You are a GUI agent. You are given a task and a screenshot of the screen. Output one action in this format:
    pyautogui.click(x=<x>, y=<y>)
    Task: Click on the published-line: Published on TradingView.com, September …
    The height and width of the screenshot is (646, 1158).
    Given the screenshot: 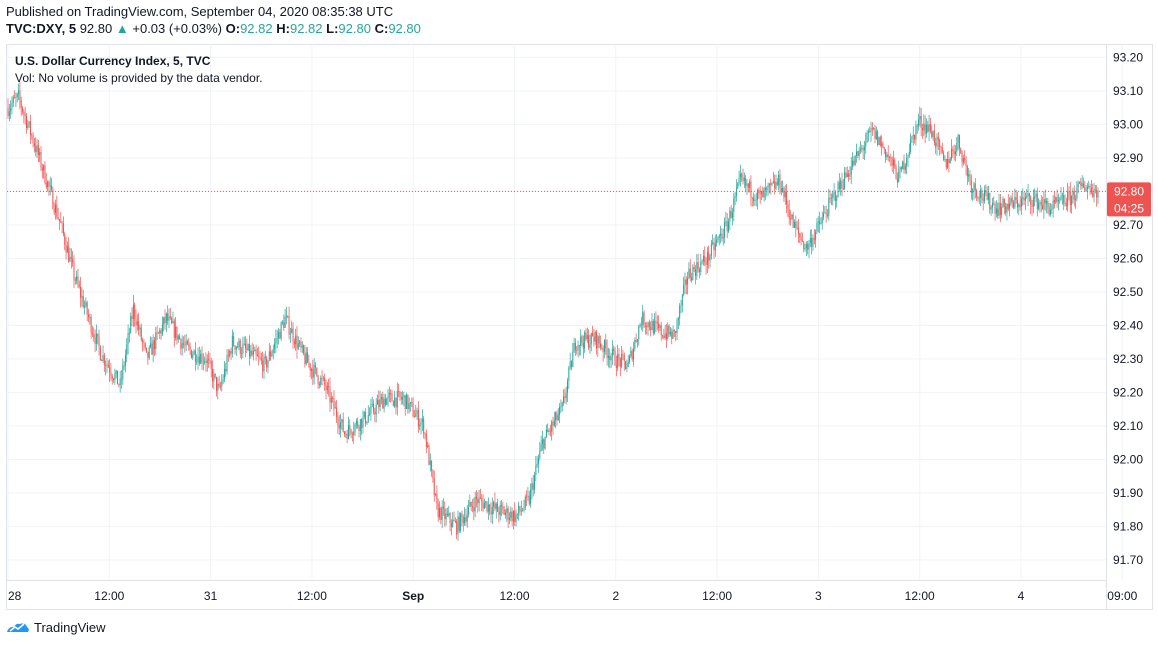 What is the action you would take?
    pyautogui.click(x=200, y=11)
    